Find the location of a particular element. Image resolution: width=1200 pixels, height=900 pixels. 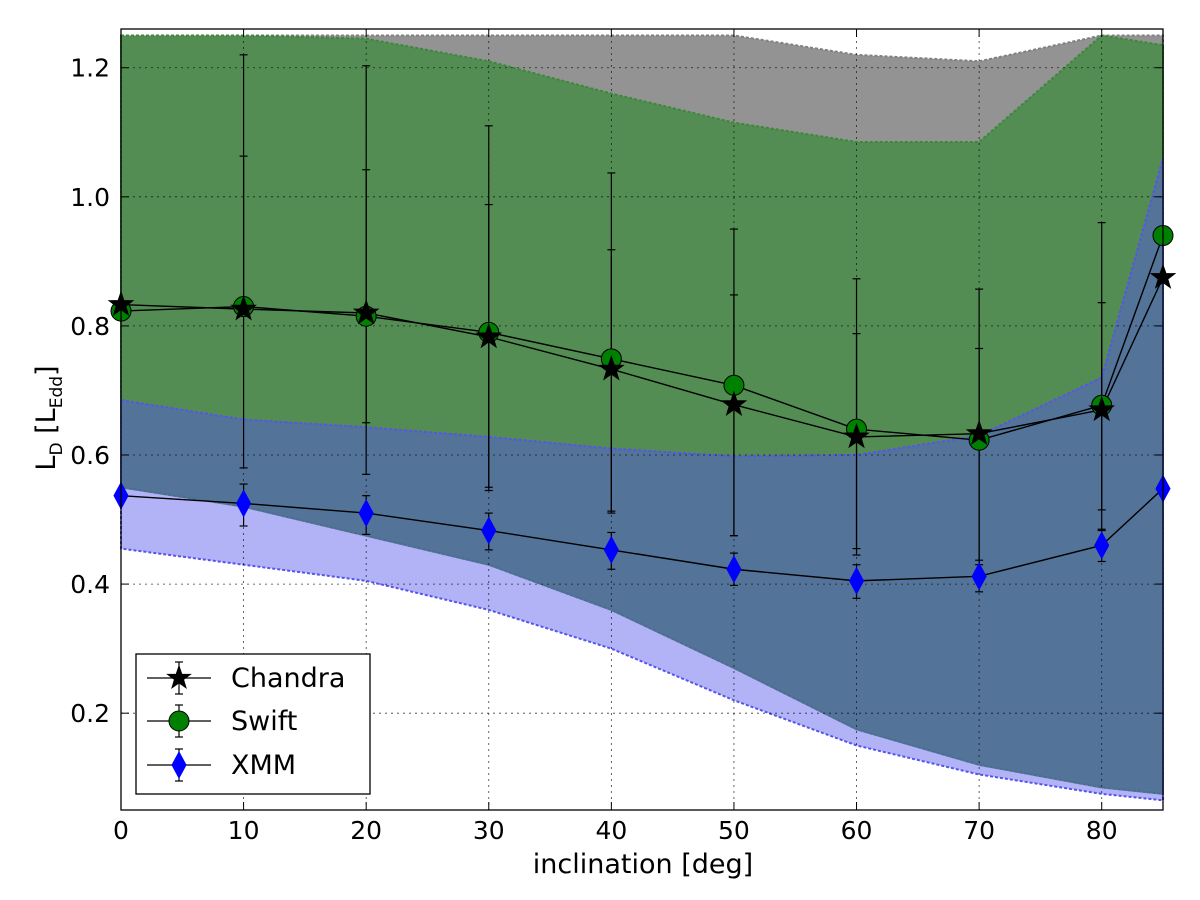

legend-star-marker is located at coordinates (179, 677).